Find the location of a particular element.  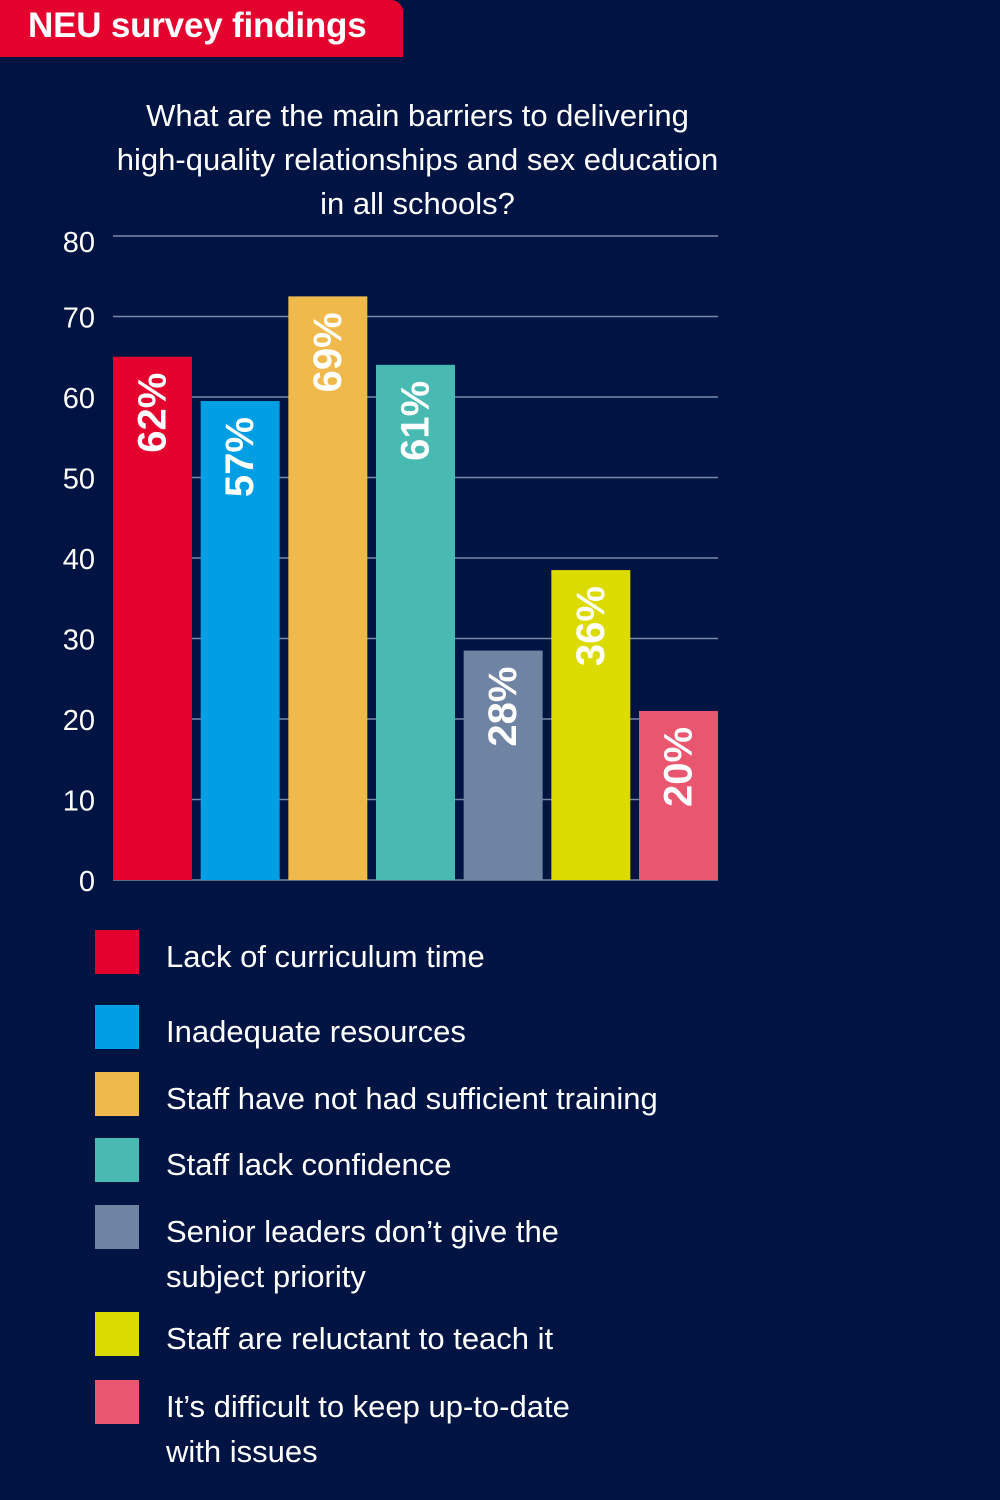

legend-label: Staff are reluctant to teach it is located at coordinates (360, 1338).